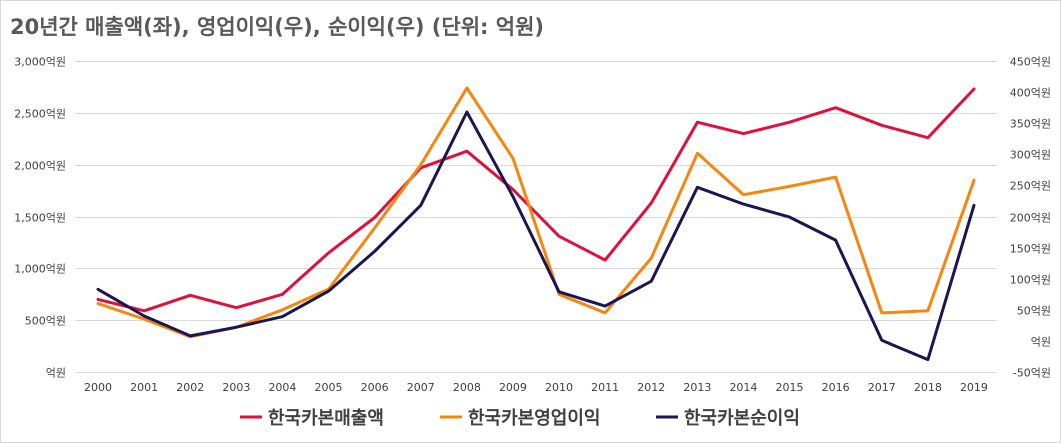  What do you see at coordinates (144, 387) in the screenshot?
I see `x-tick-label: 2001` at bounding box center [144, 387].